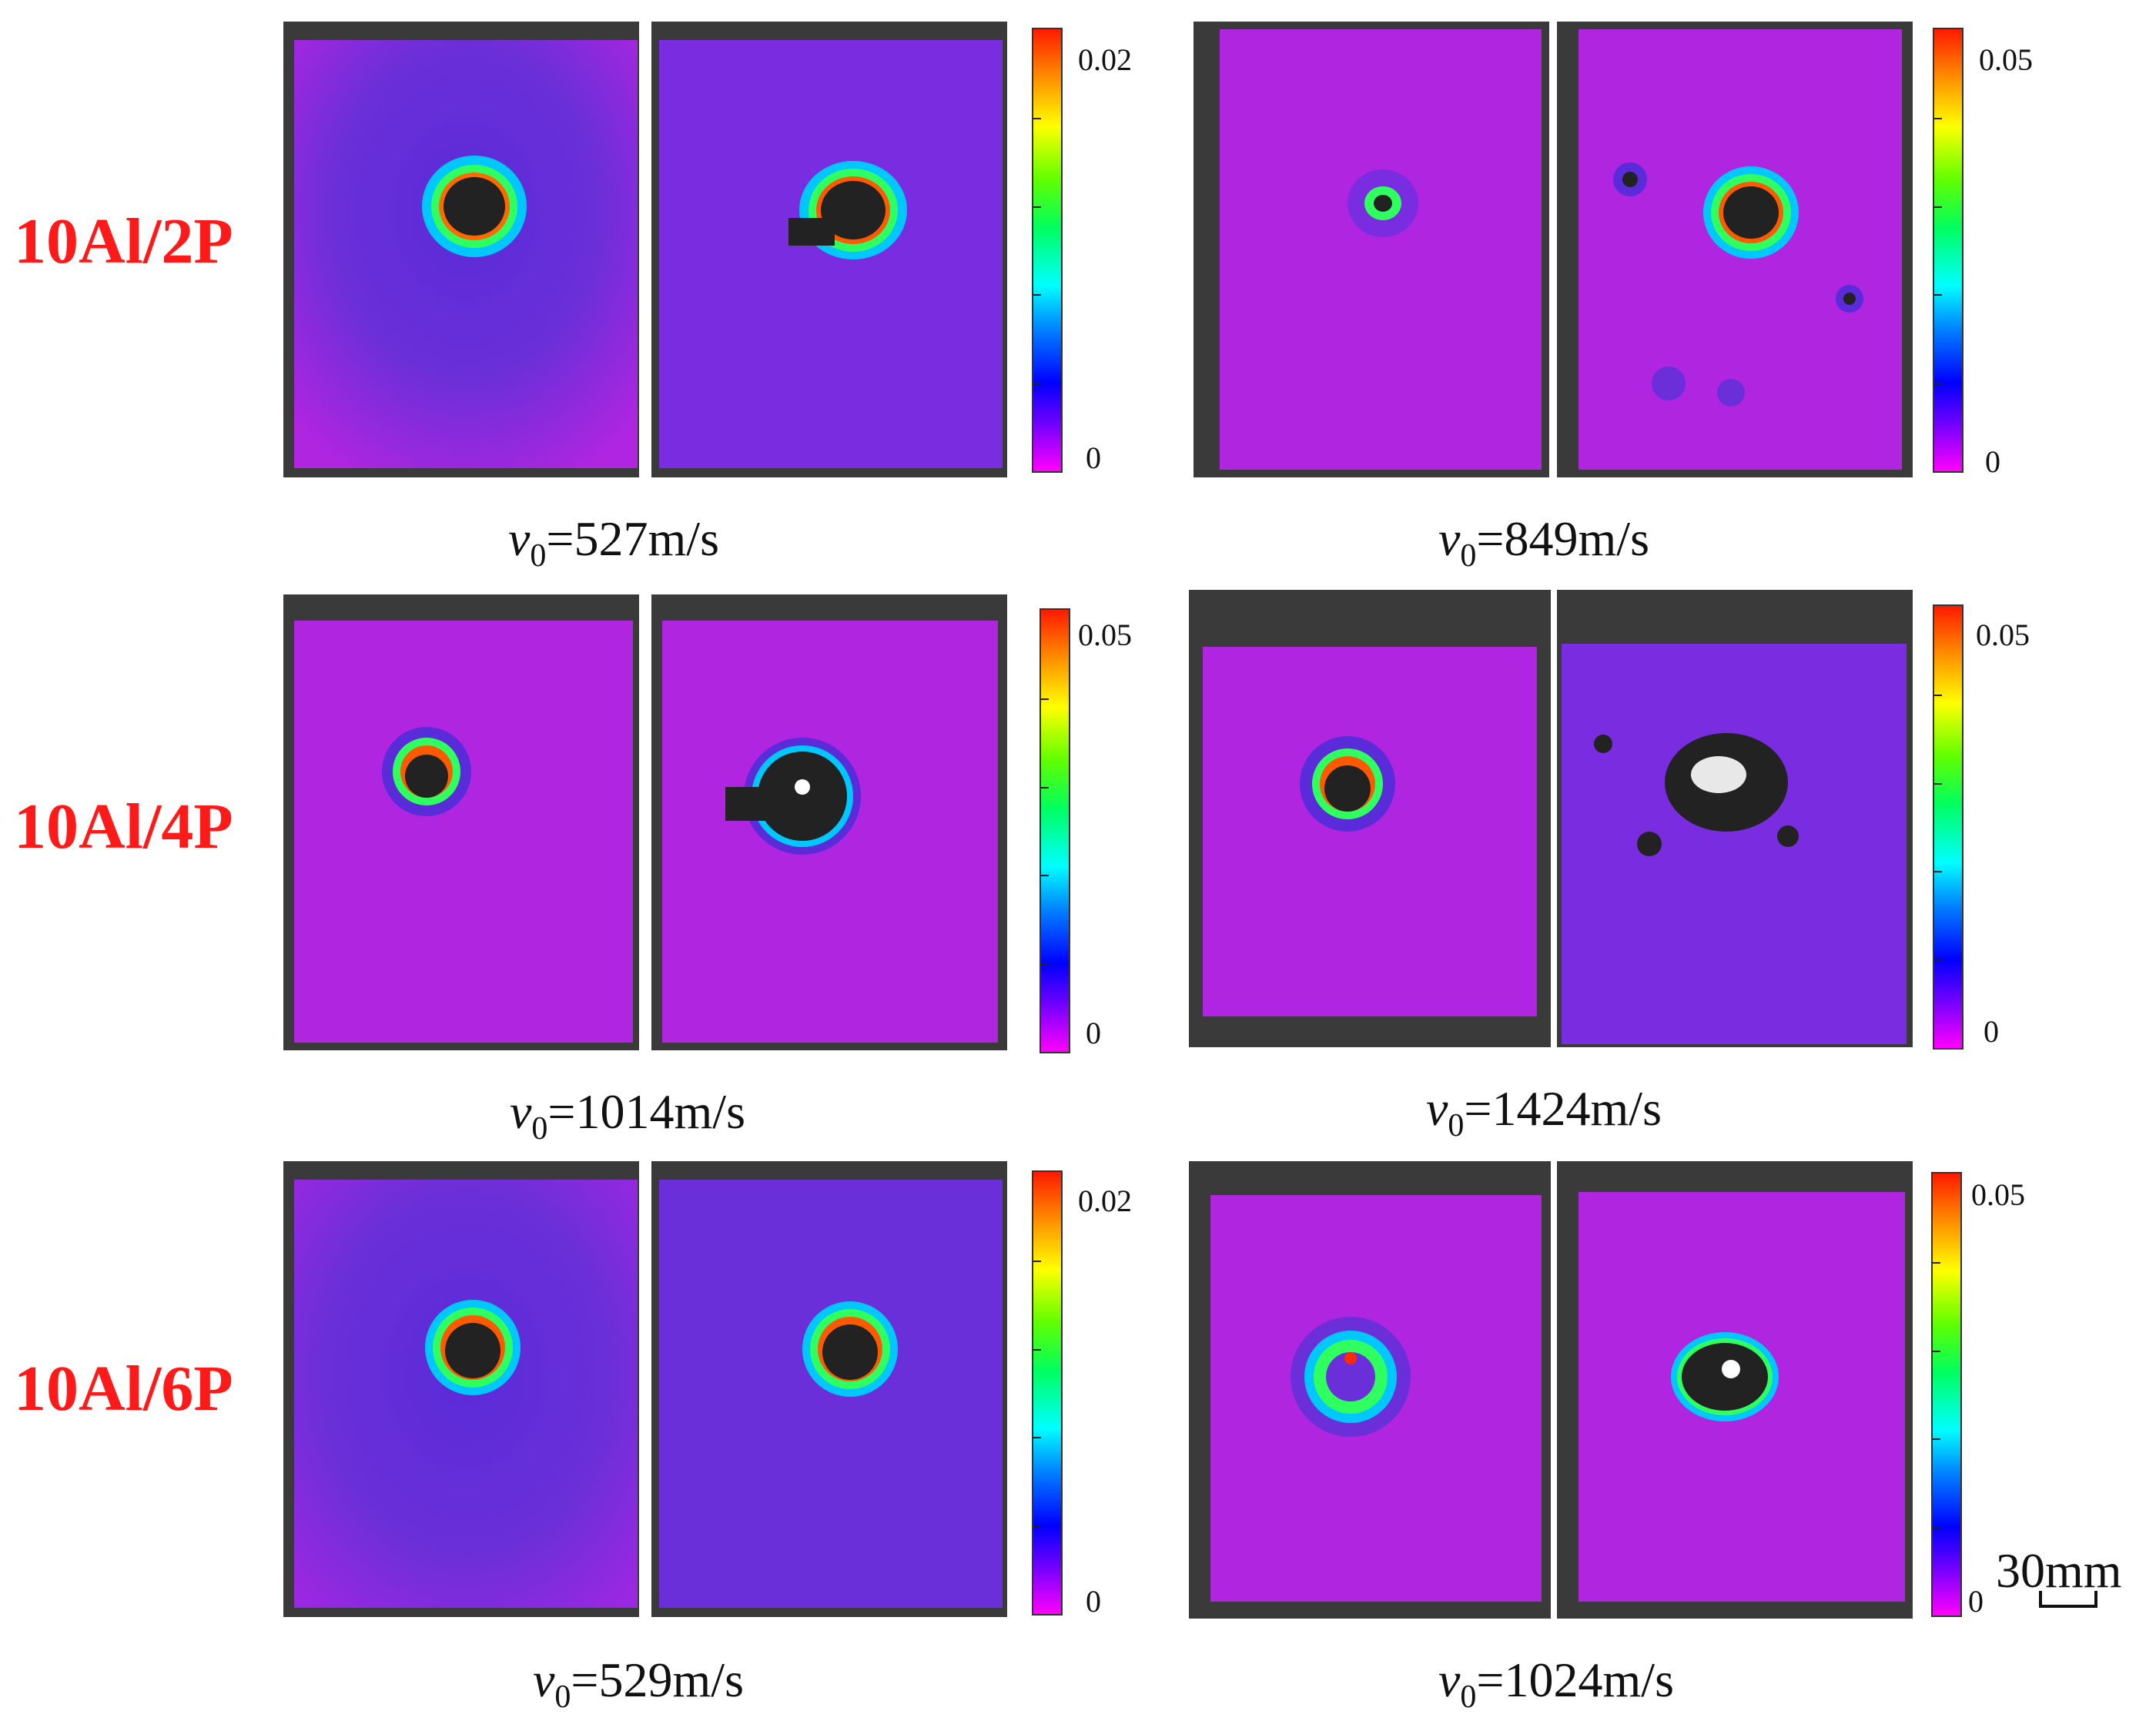  I want to click on velocity-label-527: v0=527m/s, so click(613, 542).